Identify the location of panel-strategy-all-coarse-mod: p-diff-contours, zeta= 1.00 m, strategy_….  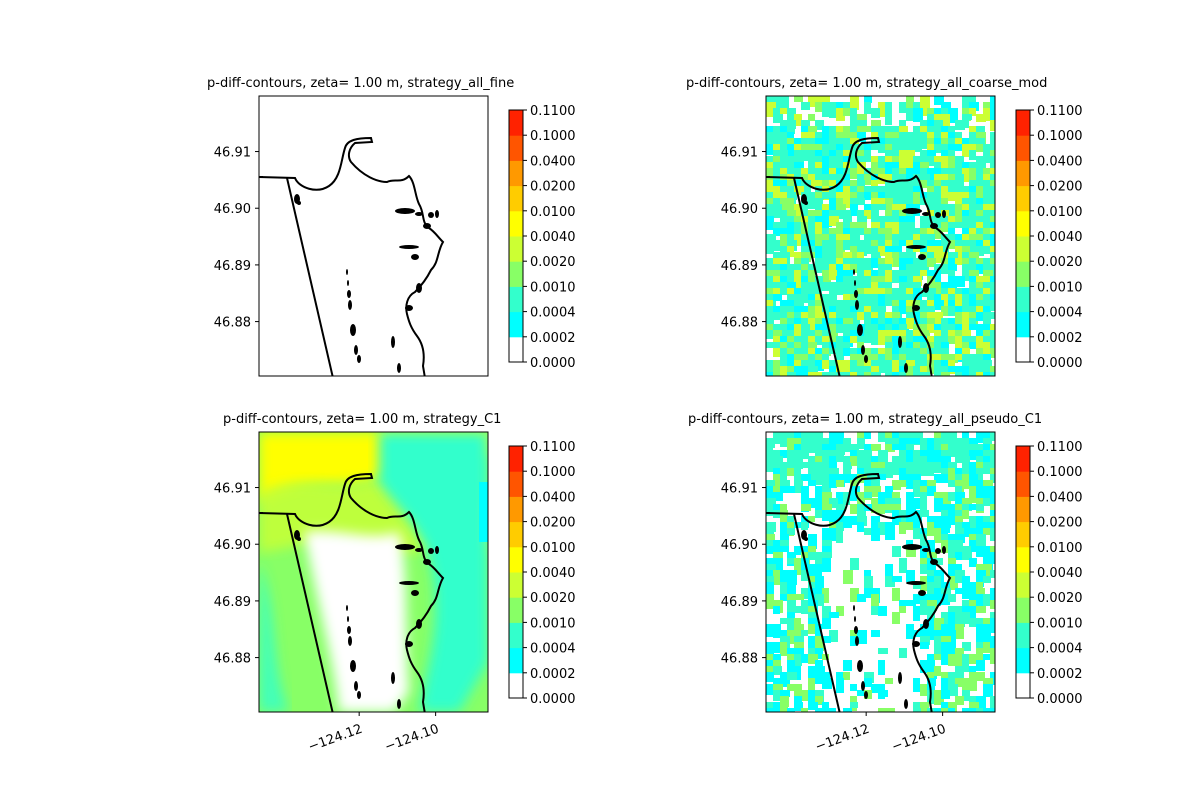
(884, 226).